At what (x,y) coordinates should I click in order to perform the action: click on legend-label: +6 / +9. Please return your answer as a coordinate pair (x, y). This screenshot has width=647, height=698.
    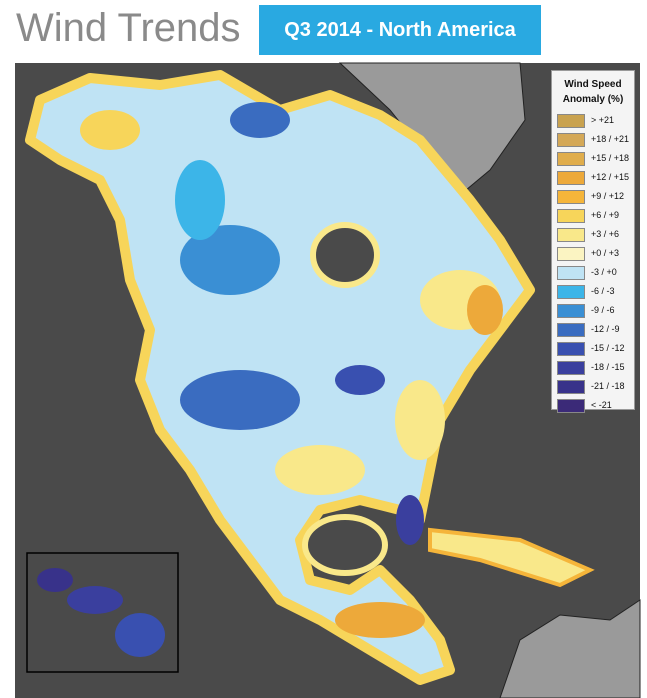
    Looking at the image, I should click on (605, 215).